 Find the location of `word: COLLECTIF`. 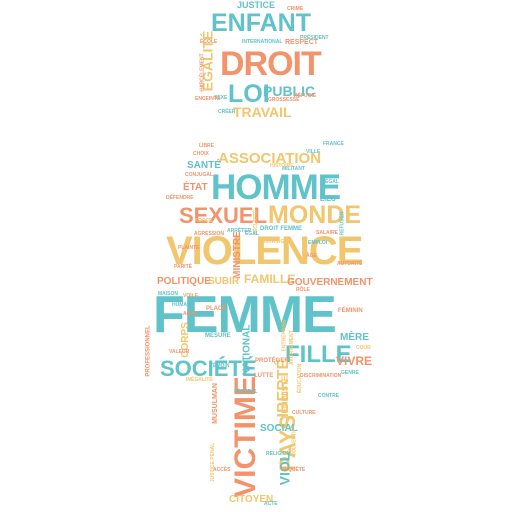

word: COLLECTIF is located at coordinates (294, 442).